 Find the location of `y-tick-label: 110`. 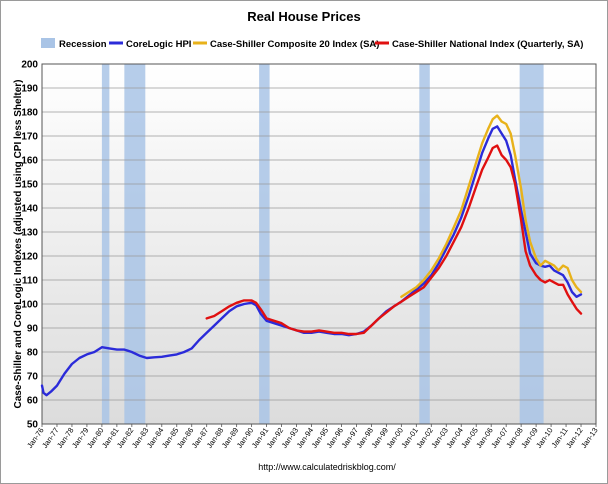

y-tick-label: 110 is located at coordinates (30, 281).